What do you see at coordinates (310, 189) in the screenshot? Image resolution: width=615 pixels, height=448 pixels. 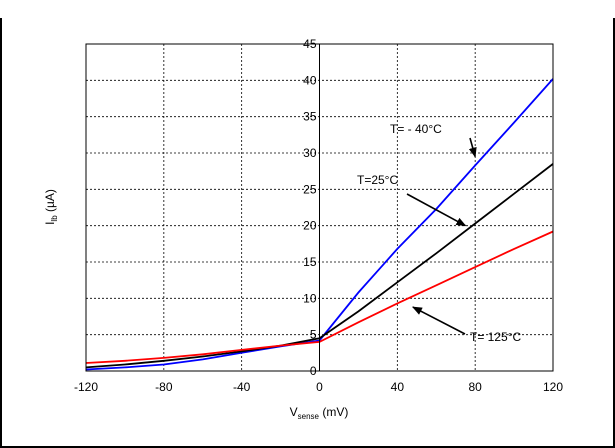 I see `y-tick-label: 25` at bounding box center [310, 189].